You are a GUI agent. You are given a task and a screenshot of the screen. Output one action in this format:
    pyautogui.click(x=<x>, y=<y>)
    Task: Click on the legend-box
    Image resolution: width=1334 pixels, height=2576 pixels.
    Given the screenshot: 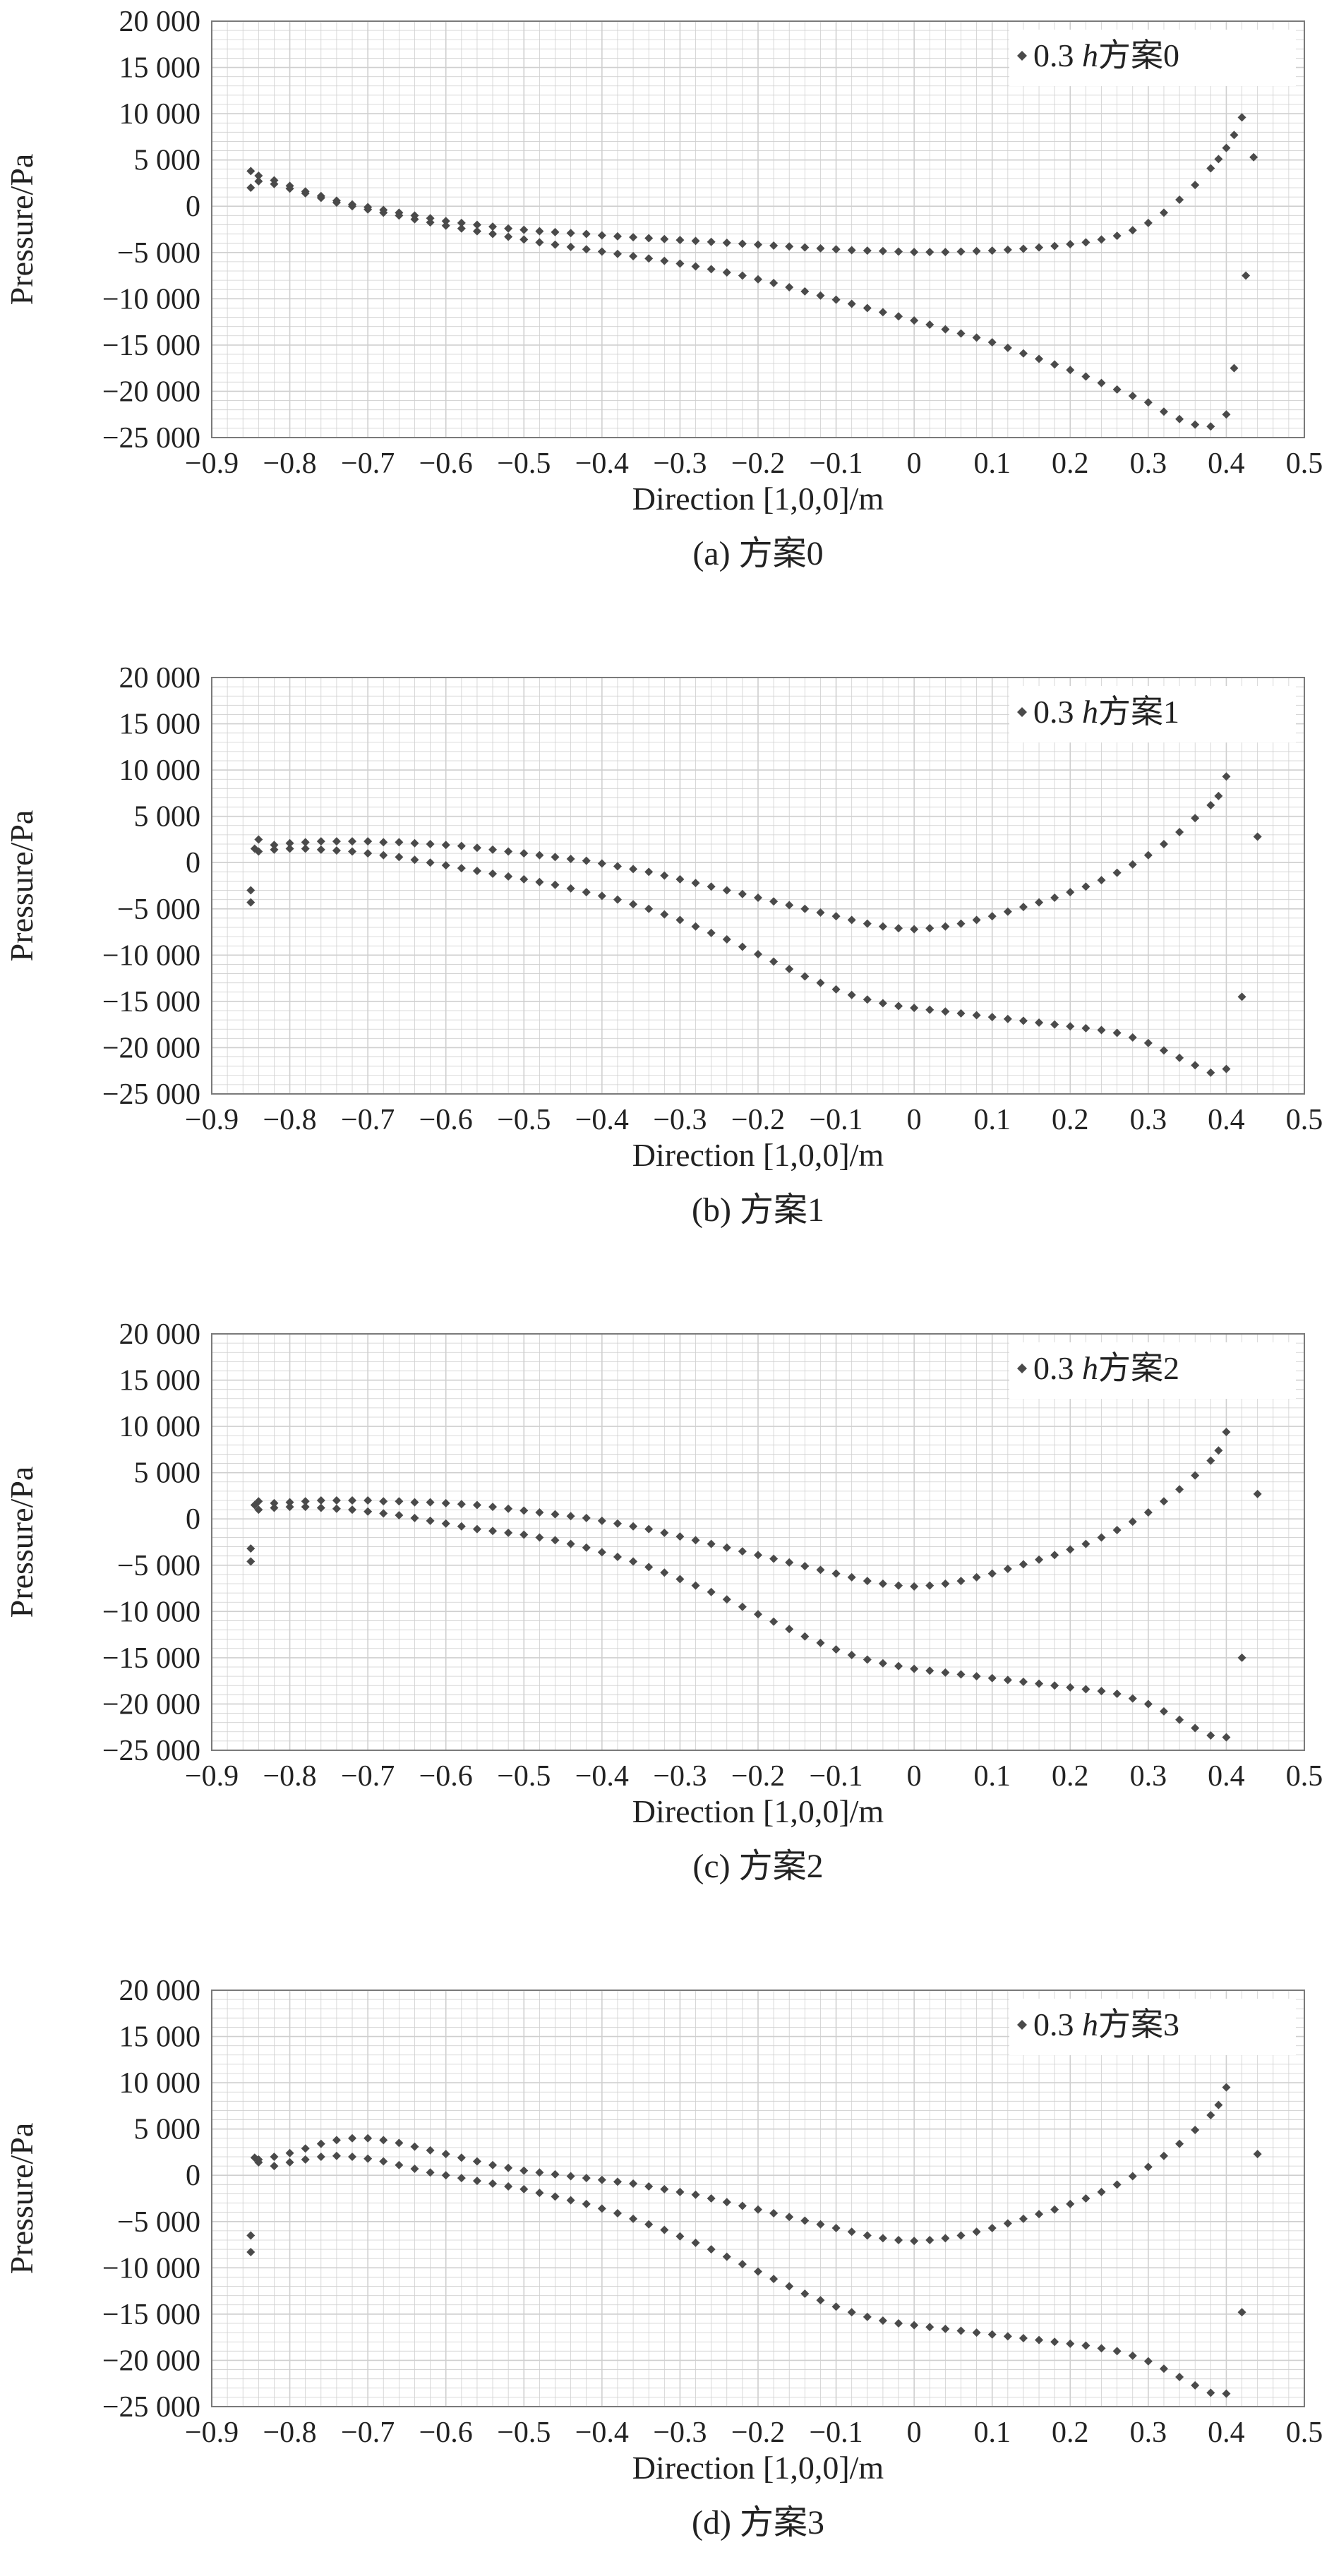 What is the action you would take?
    pyautogui.click(x=1152, y=1370)
    